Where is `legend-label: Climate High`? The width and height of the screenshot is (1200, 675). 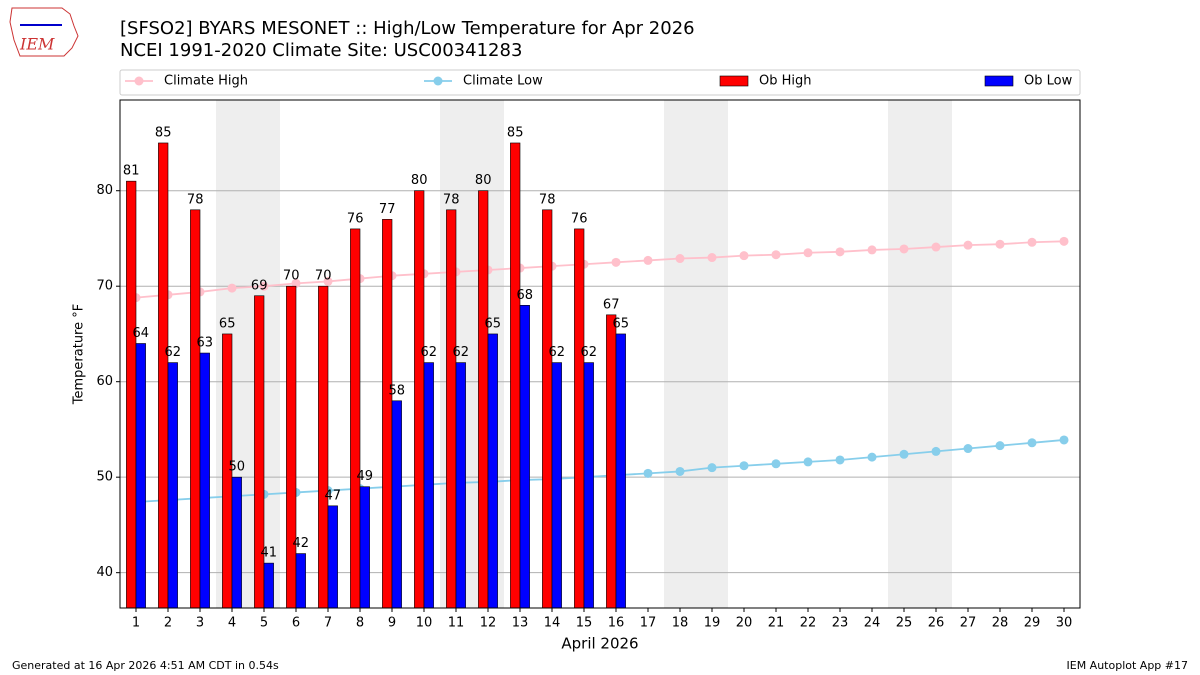
legend-label: Climate High is located at coordinates (206, 81).